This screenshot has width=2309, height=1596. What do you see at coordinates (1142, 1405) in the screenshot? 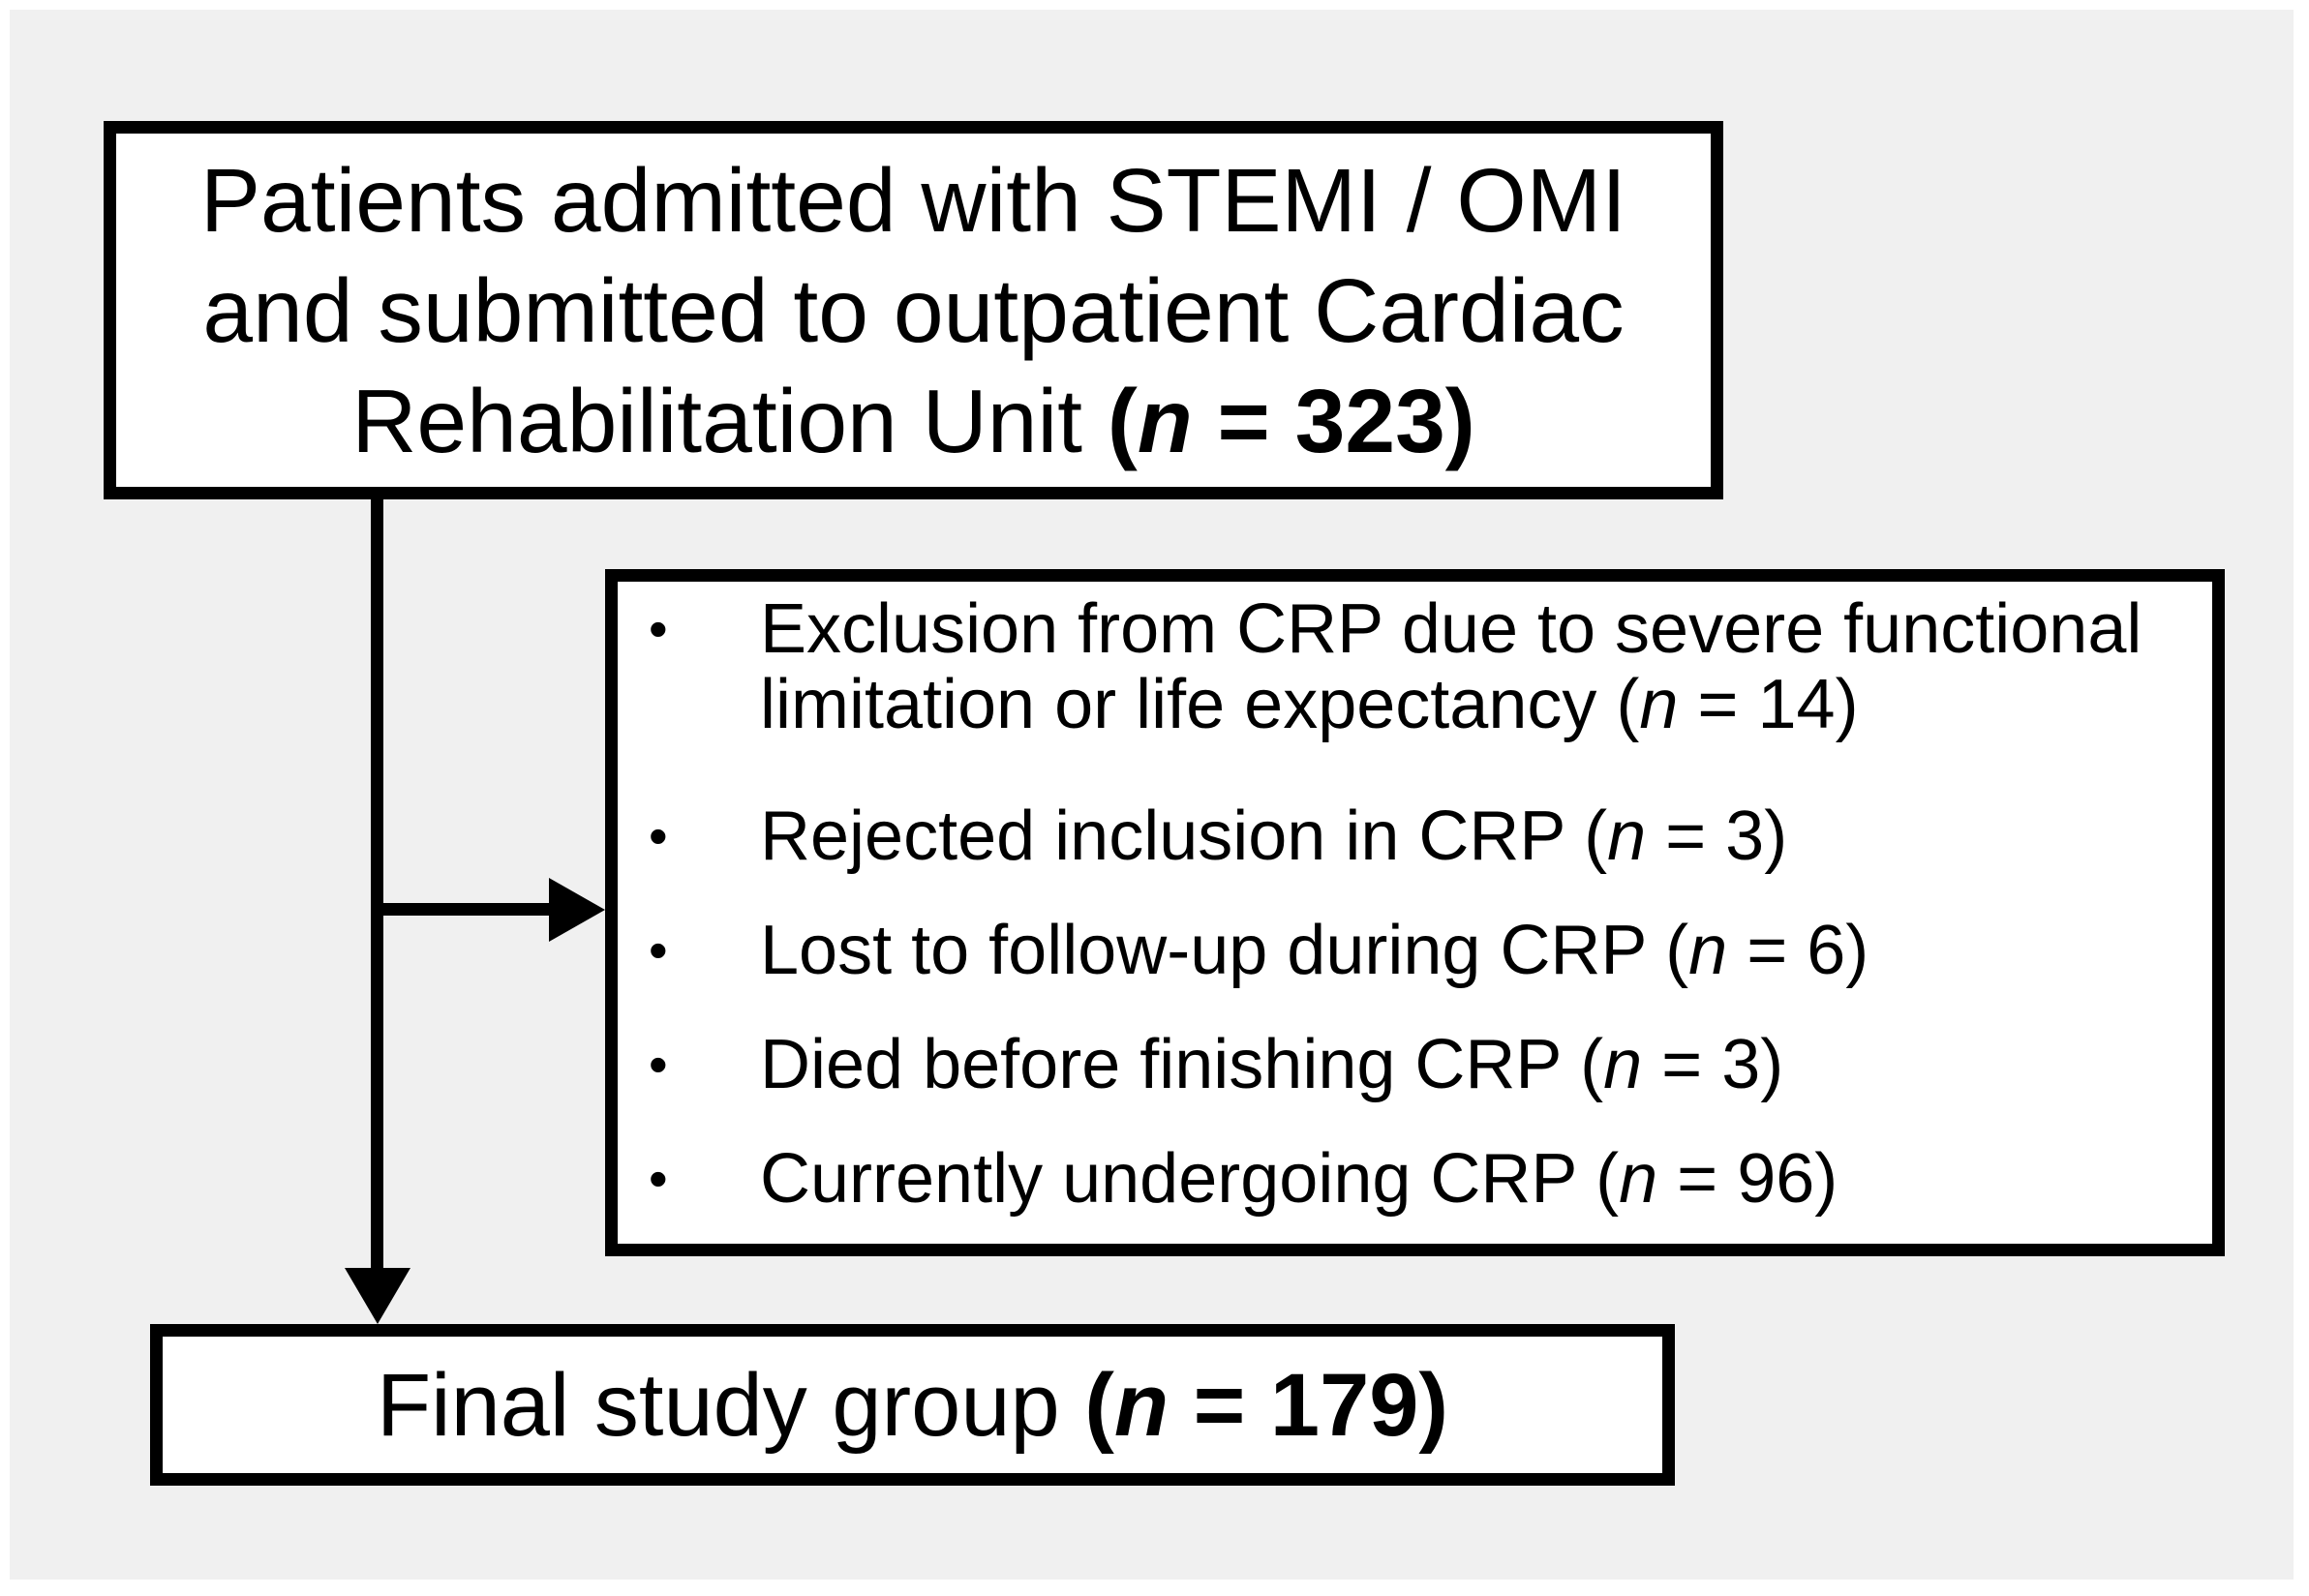
I see `final-n-symbol: n` at bounding box center [1142, 1405].